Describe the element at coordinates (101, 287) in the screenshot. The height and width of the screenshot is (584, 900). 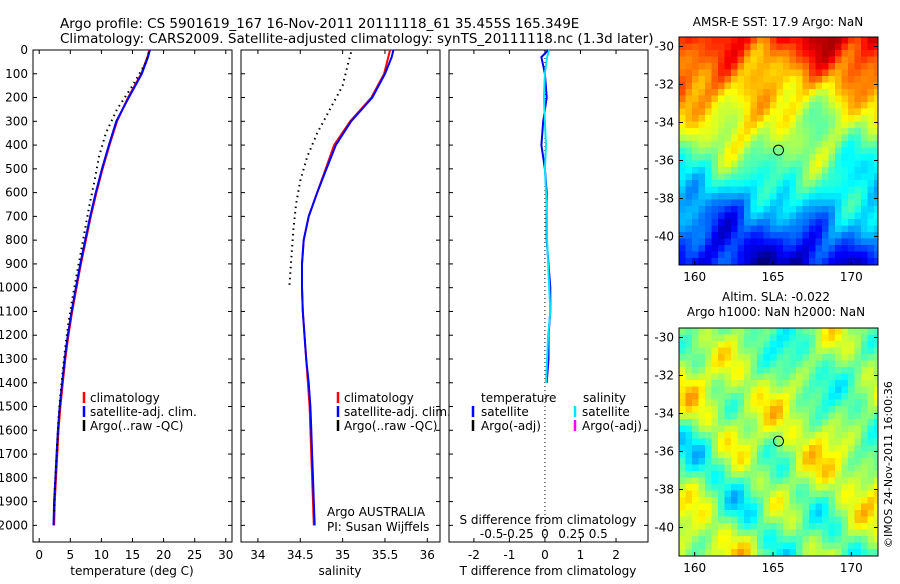
I see `temperature-lines` at that location.